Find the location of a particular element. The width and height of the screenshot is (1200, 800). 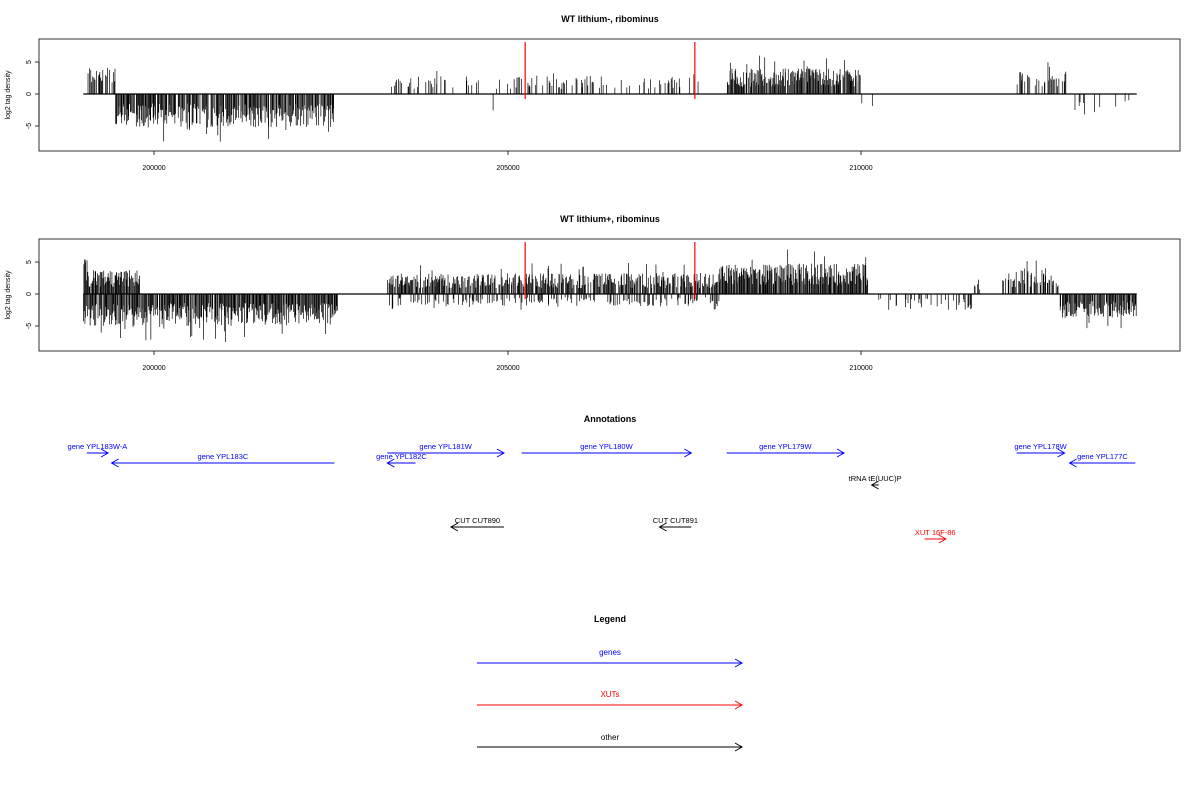

panel-1-yaxis: -5 0 5 is located at coordinates (33, 94).